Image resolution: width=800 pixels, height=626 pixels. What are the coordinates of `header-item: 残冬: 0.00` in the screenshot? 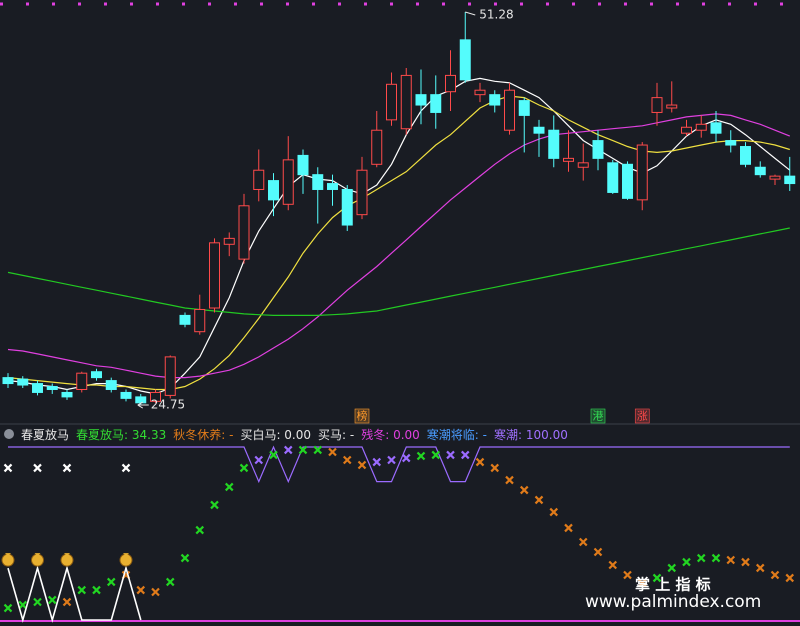 It's located at (390, 434).